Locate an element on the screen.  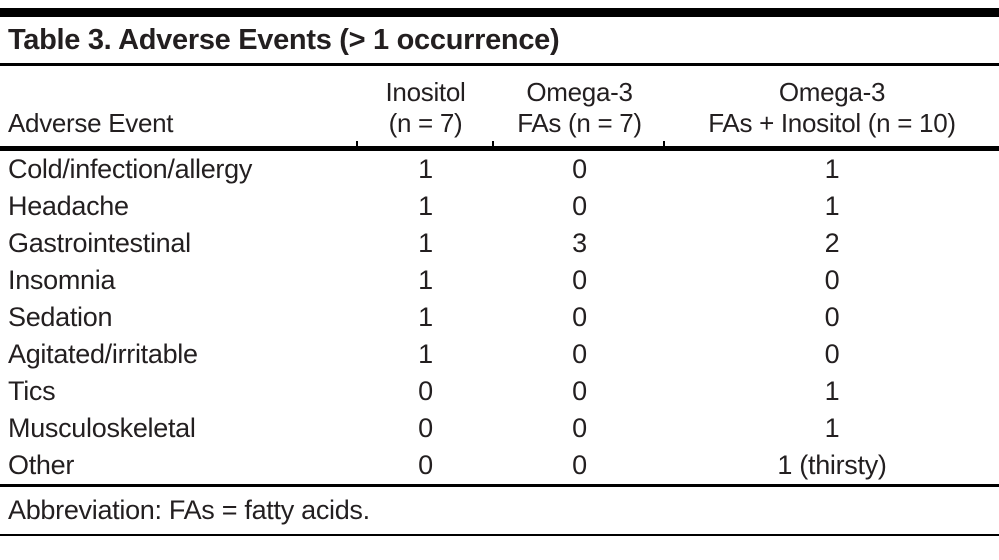
table-row: Headache 1 0 1 is located at coordinates (499, 206).